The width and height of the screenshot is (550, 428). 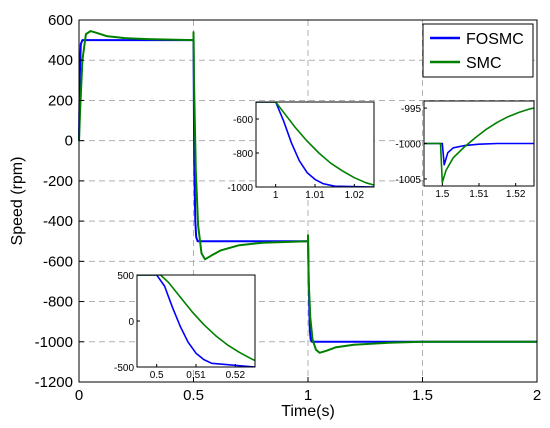 What do you see at coordinates (125, 276) in the screenshot?
I see `inset-y-tick-label: 500` at bounding box center [125, 276].